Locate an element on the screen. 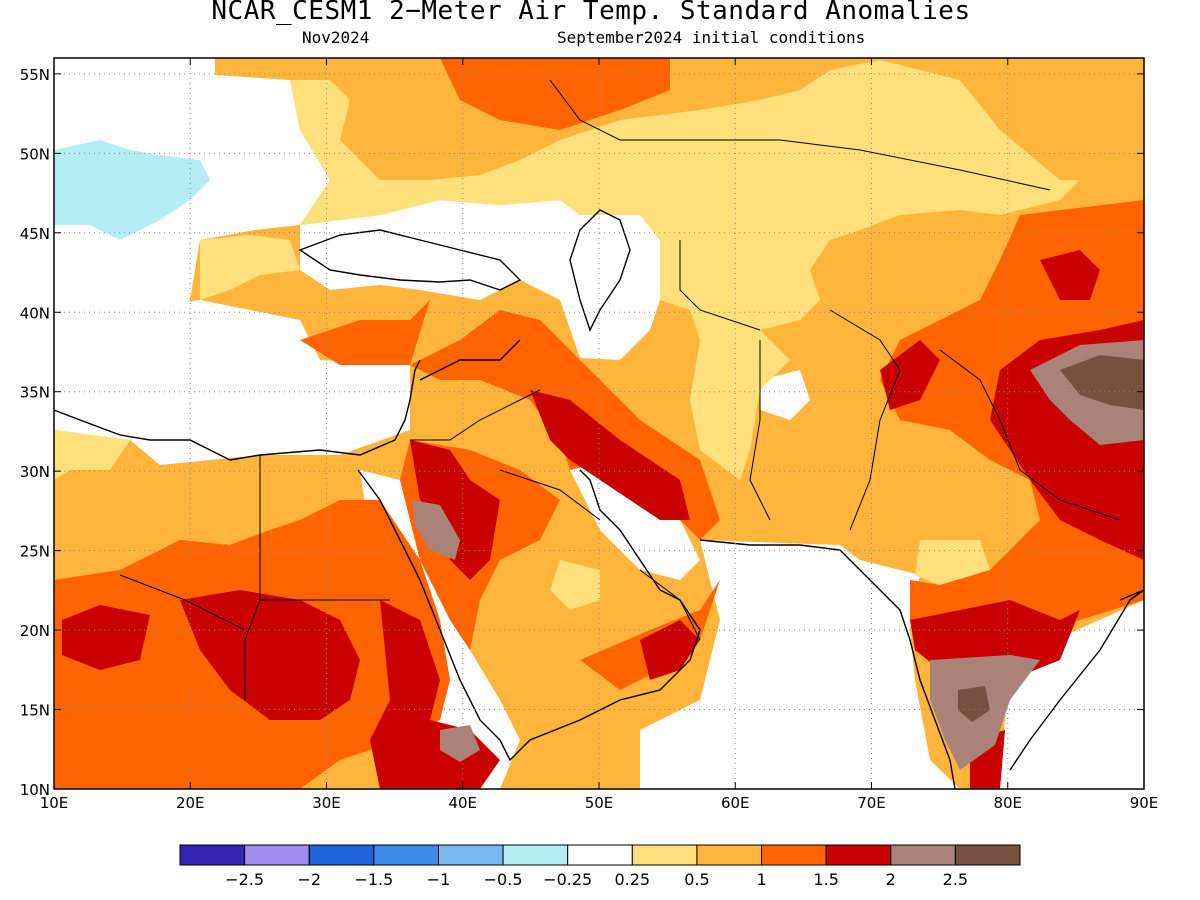 The width and height of the screenshot is (1200, 900). lat-tick-label: 50N is located at coordinates (35, 154).